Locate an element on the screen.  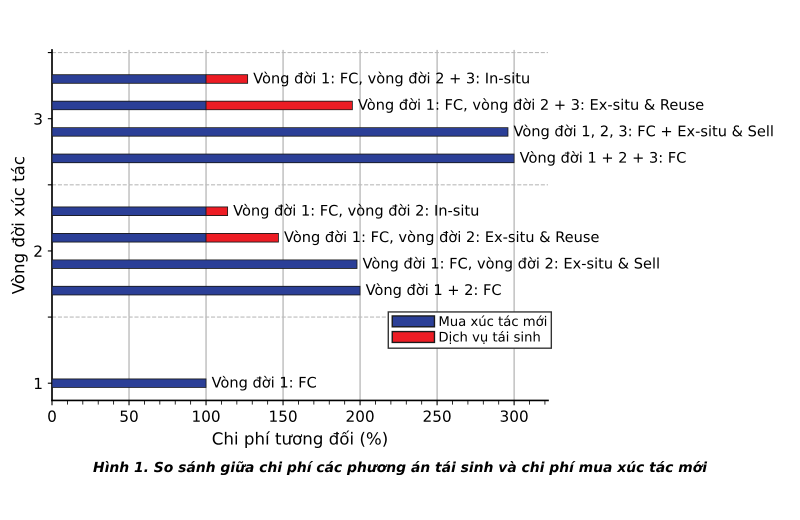
x-tick-label: 150 is located at coordinates (283, 416).